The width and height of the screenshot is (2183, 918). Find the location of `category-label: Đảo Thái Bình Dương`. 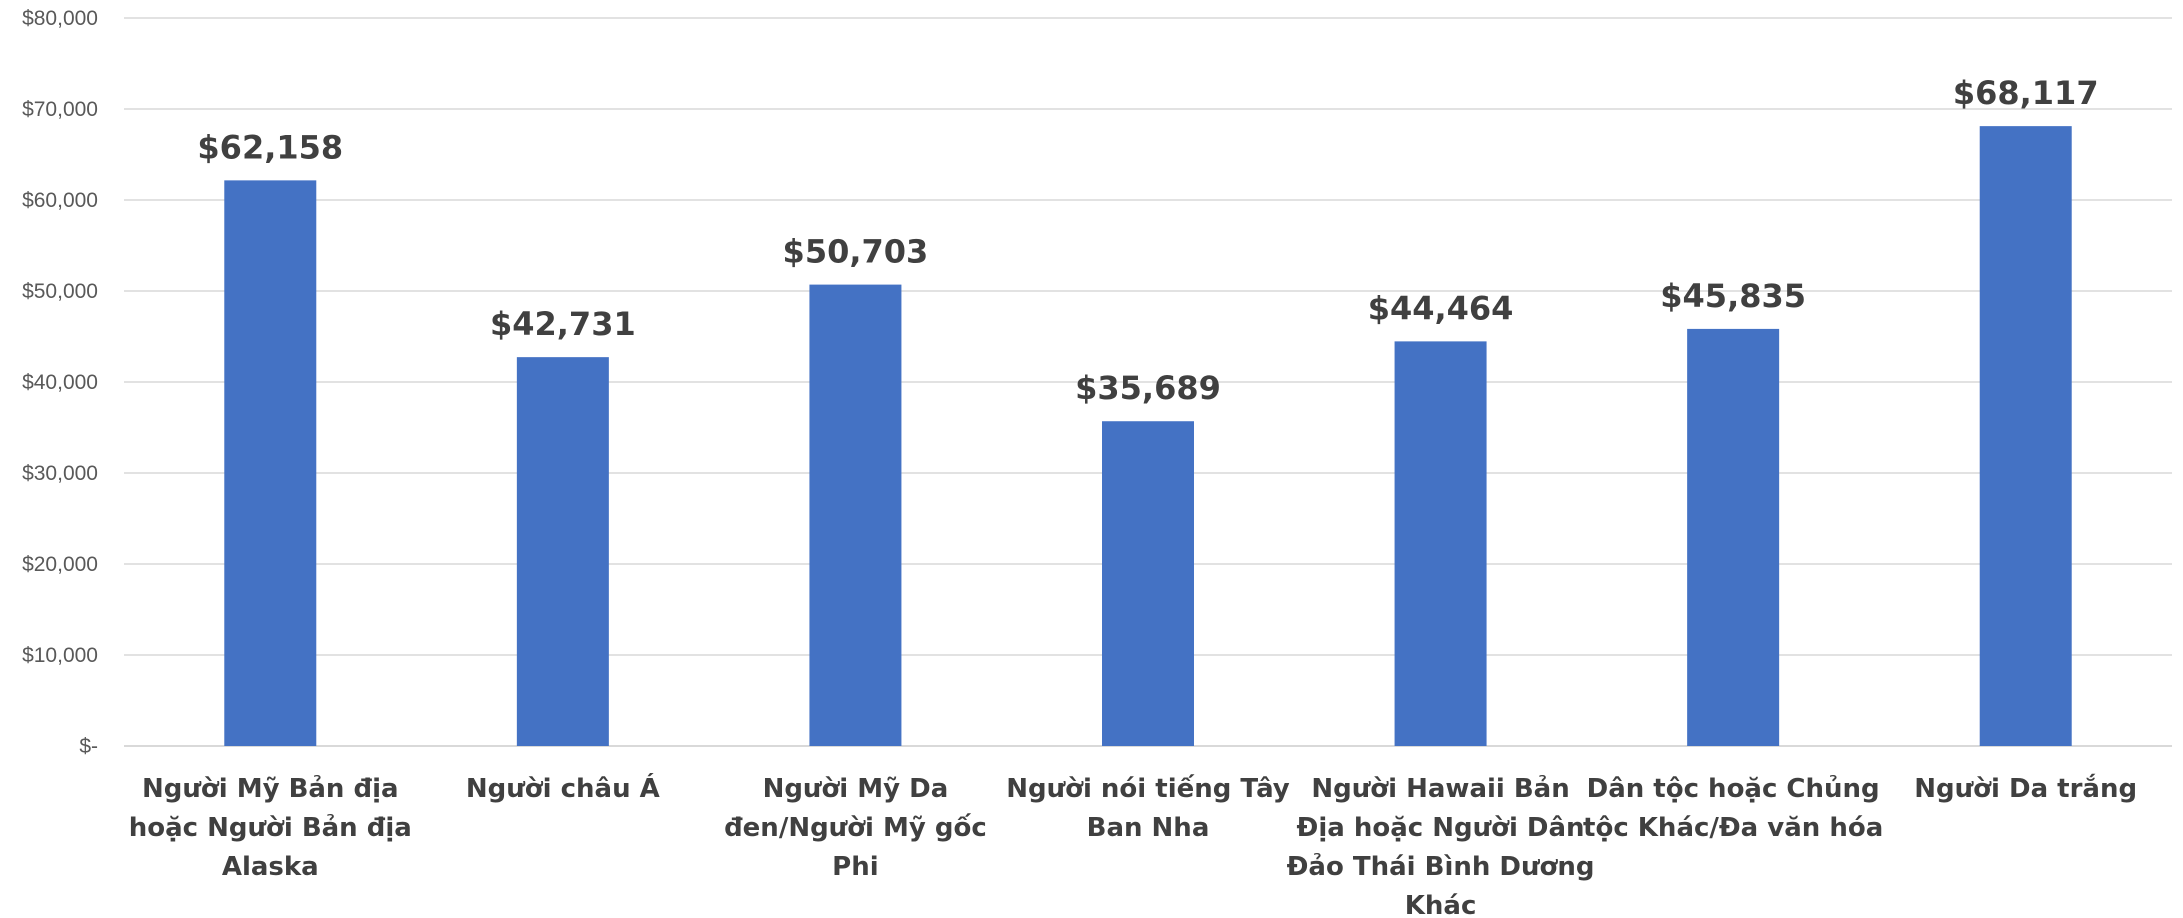

category-label: Đảo Thái Bình Dương is located at coordinates (1441, 866).